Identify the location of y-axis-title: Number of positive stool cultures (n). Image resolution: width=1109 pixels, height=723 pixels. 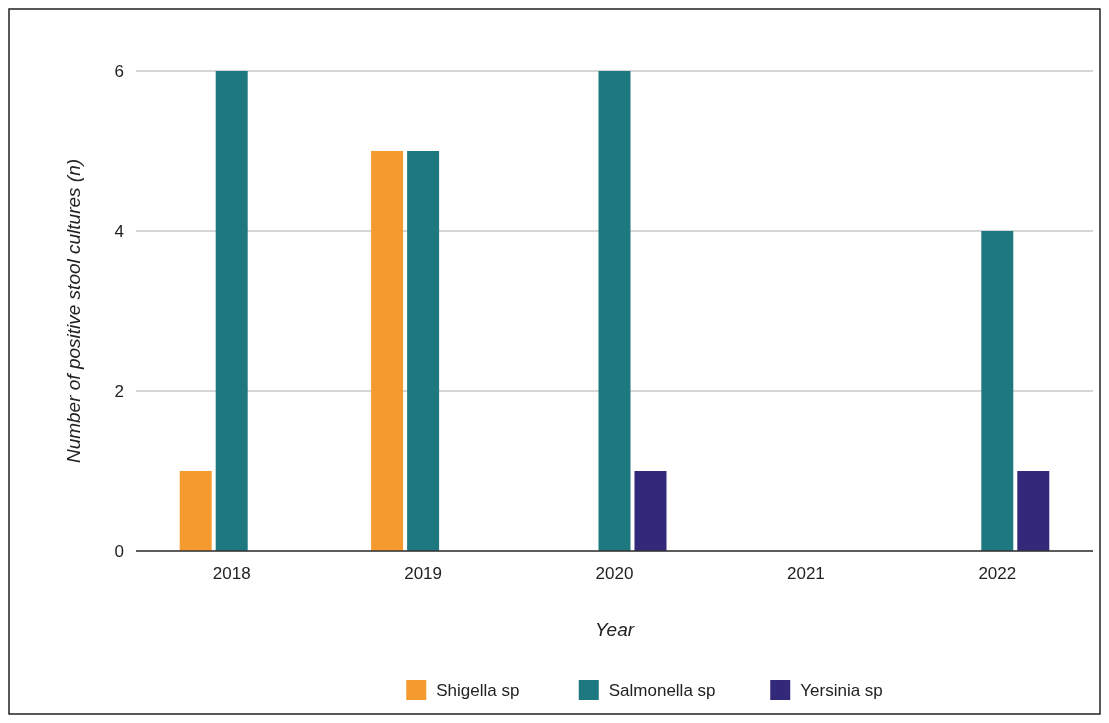
(73, 311).